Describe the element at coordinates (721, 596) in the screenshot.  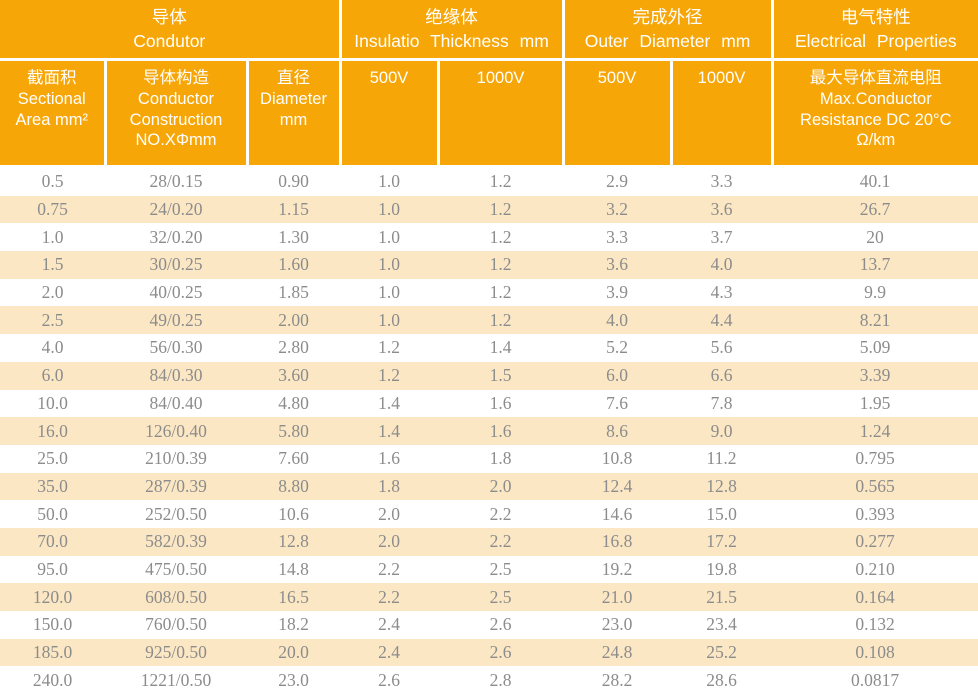
I see `table-cell: 21.5` at that location.